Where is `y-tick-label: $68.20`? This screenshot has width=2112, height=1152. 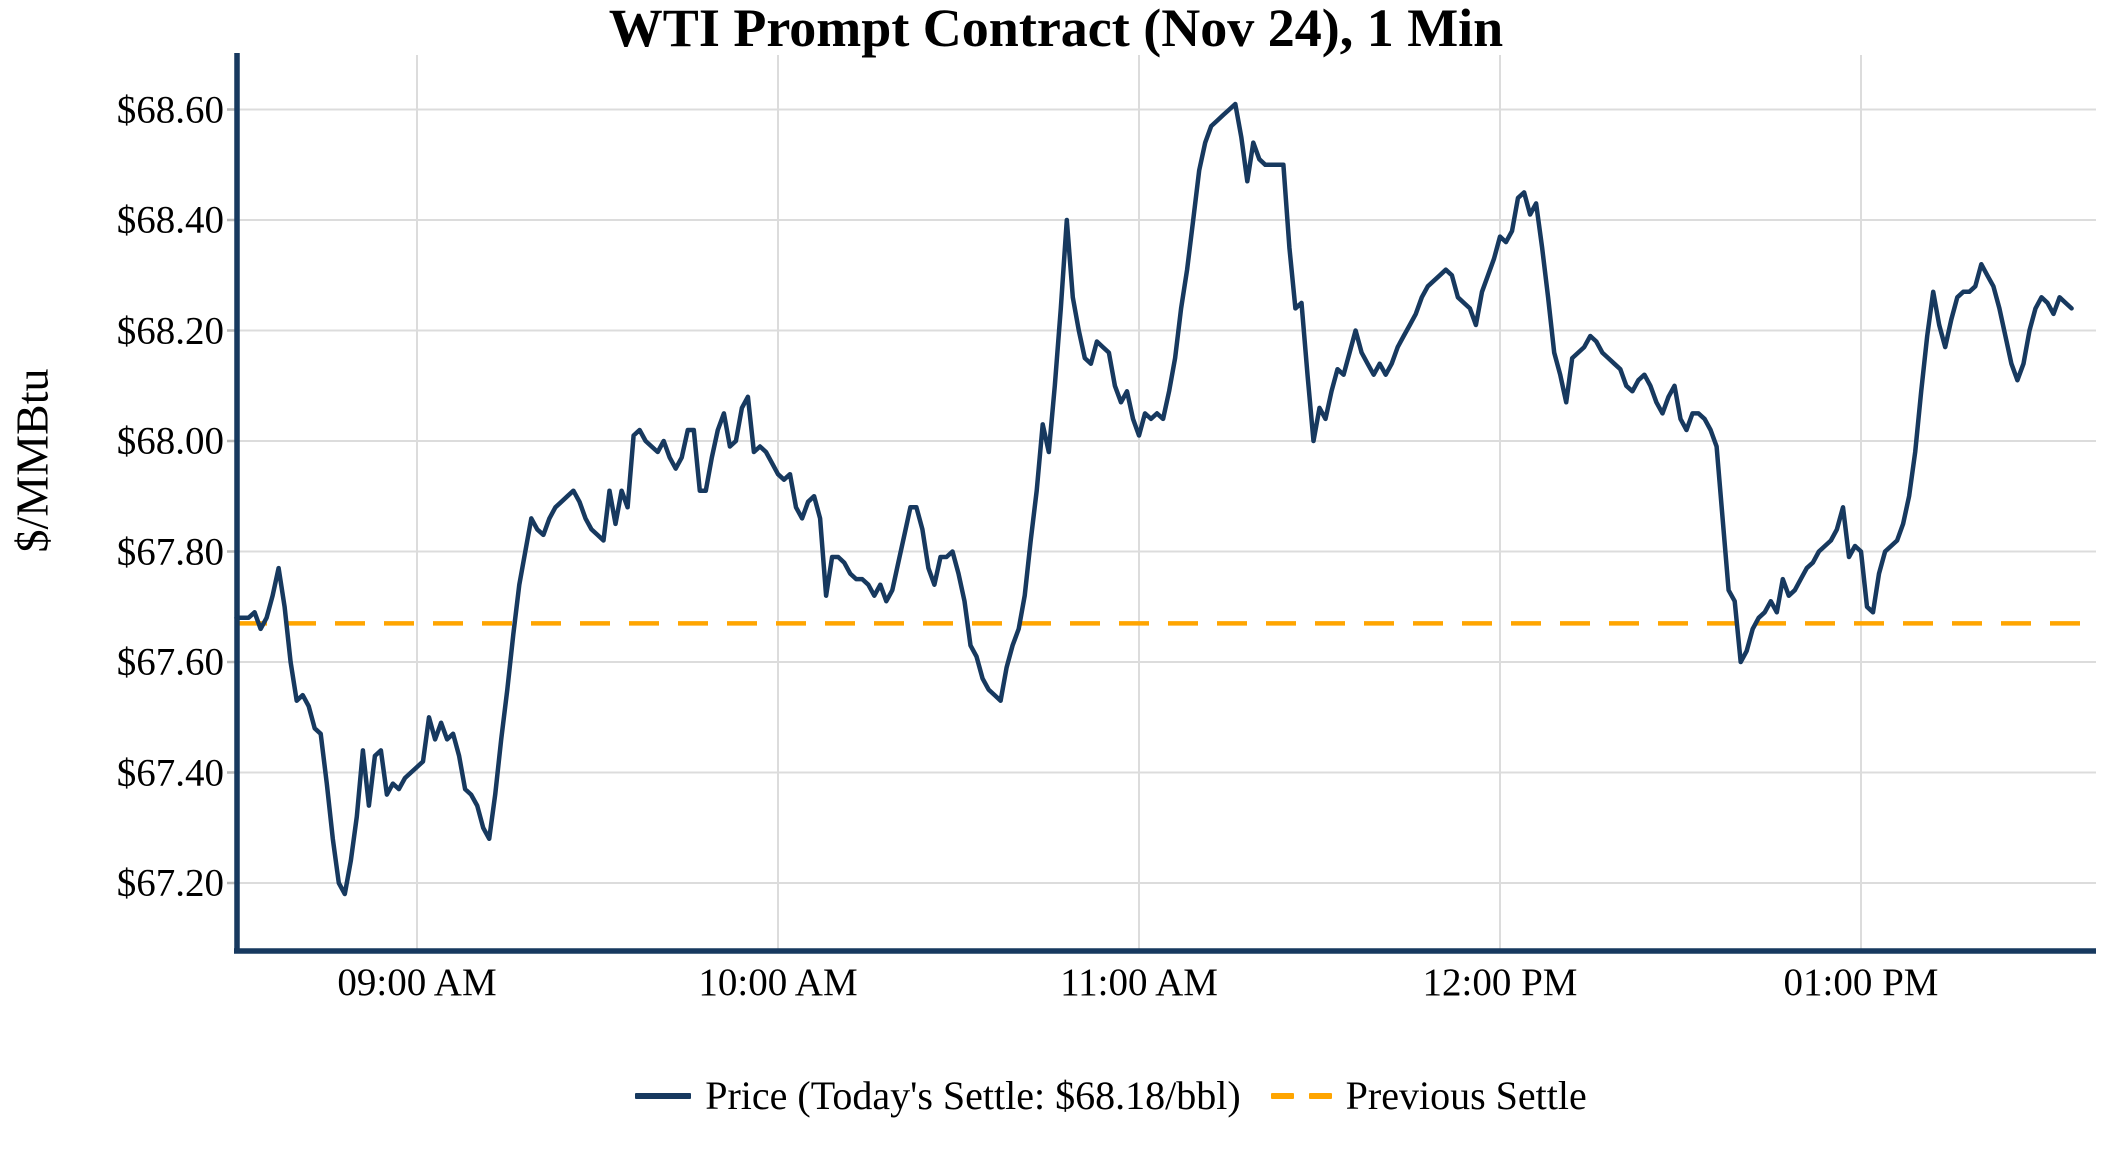
y-tick-label: $68.20 is located at coordinates (170, 330).